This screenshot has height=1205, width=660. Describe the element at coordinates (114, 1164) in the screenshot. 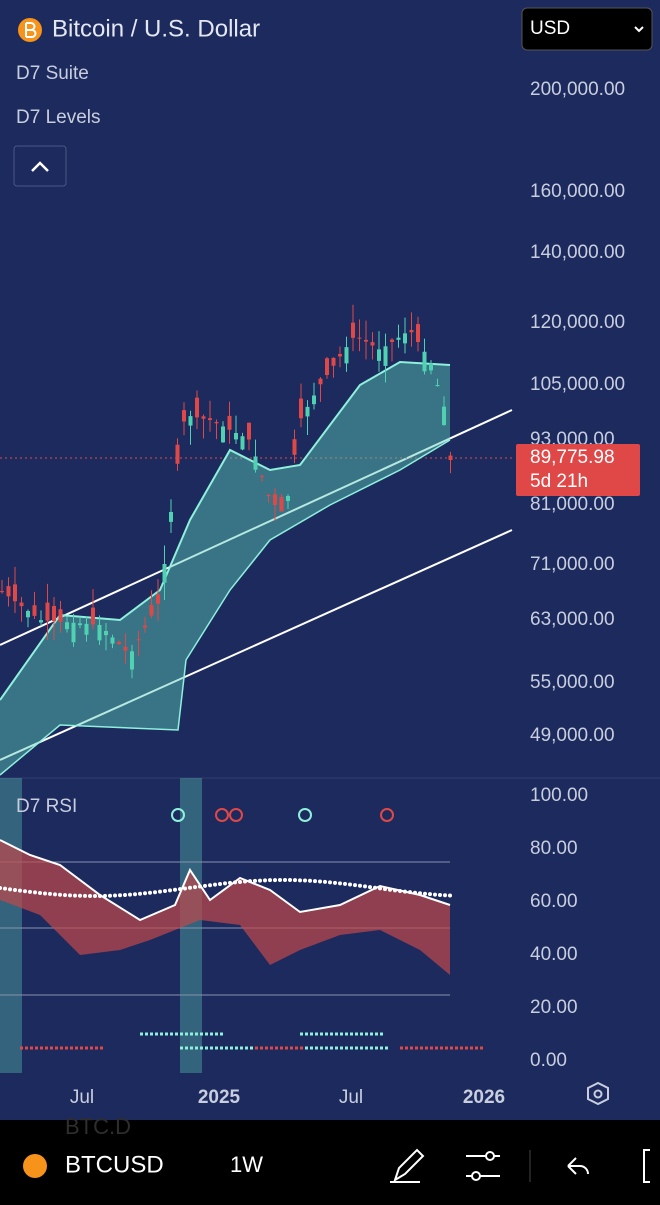

I see `toolbar-symbol: BTCUSD` at that location.